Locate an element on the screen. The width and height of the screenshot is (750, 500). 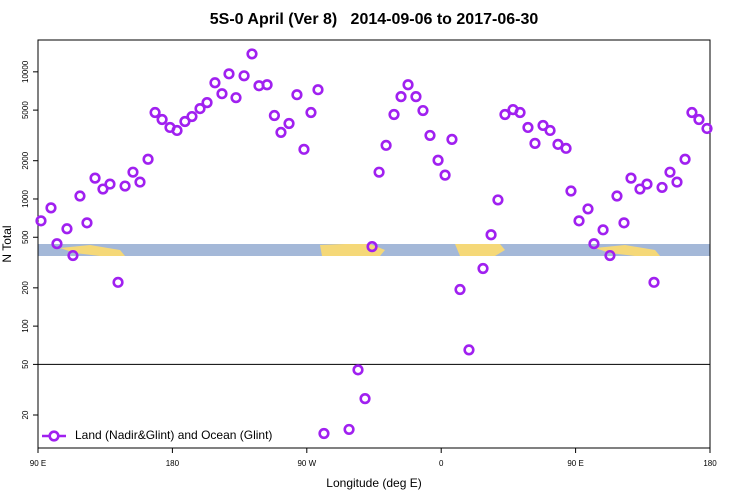
legend-label: Land (Nadir&Glint) and Ocean (Glint) is located at coordinates (173, 435).